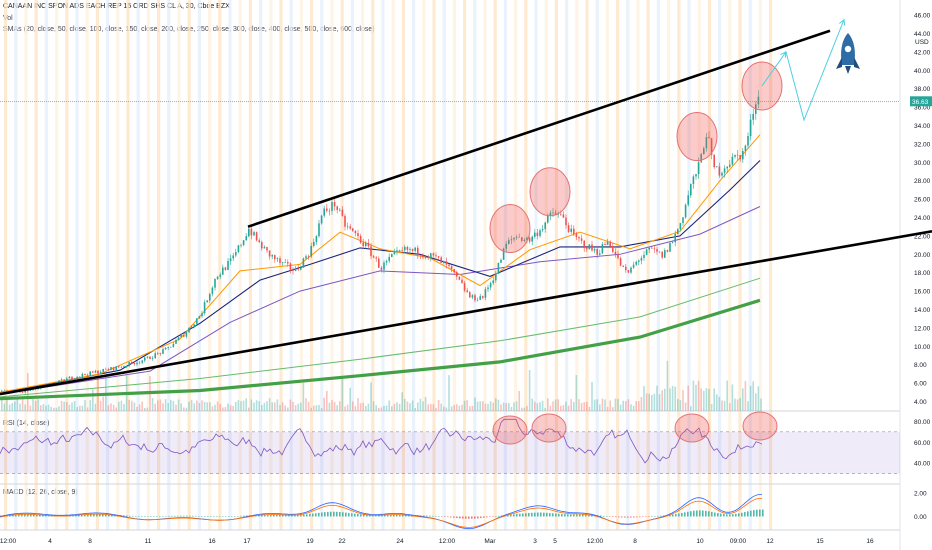 This screenshot has height=550, width=932. Describe the element at coordinates (738, 541) in the screenshot. I see `time-tick-label: 09:00` at that location.